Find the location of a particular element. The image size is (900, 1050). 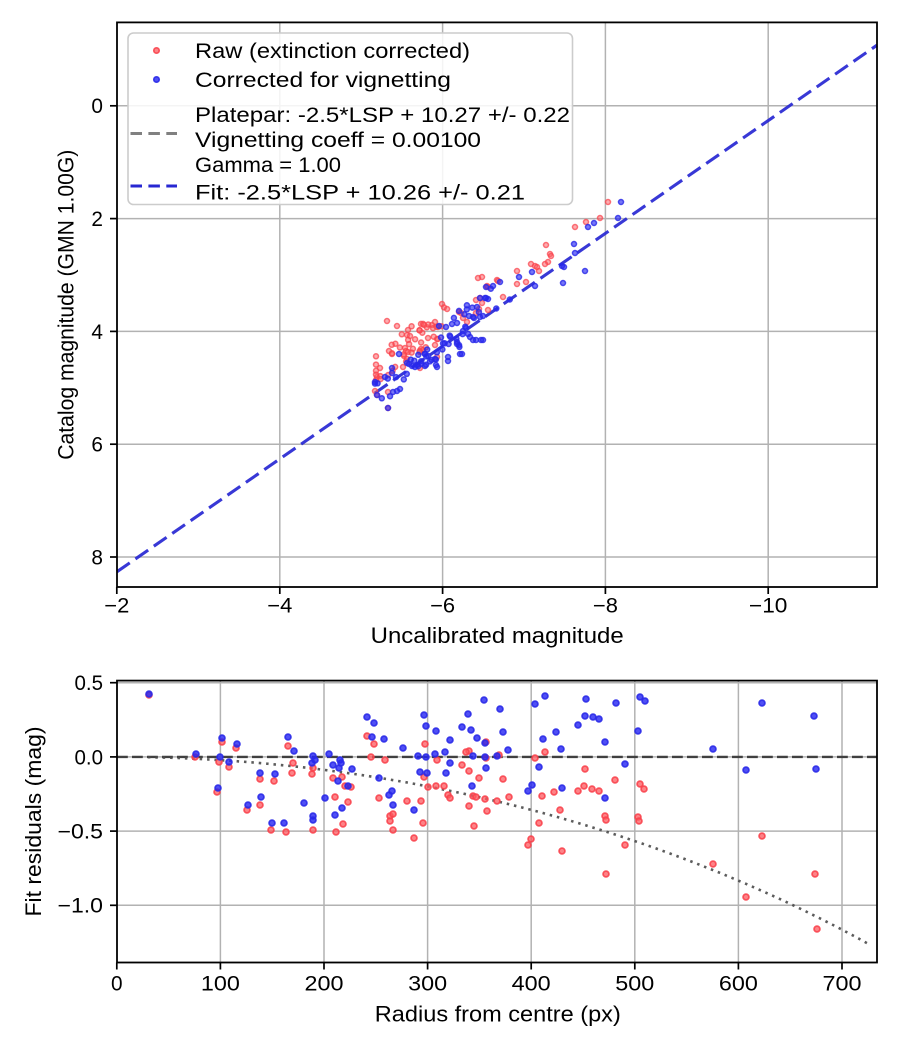

svg-text: −6 is located at coordinates (442, 606).